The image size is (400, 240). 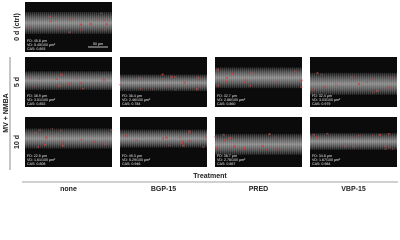 I want to click on vessel-density: VD: 2.86/100 µm², so click(x=231, y=100).